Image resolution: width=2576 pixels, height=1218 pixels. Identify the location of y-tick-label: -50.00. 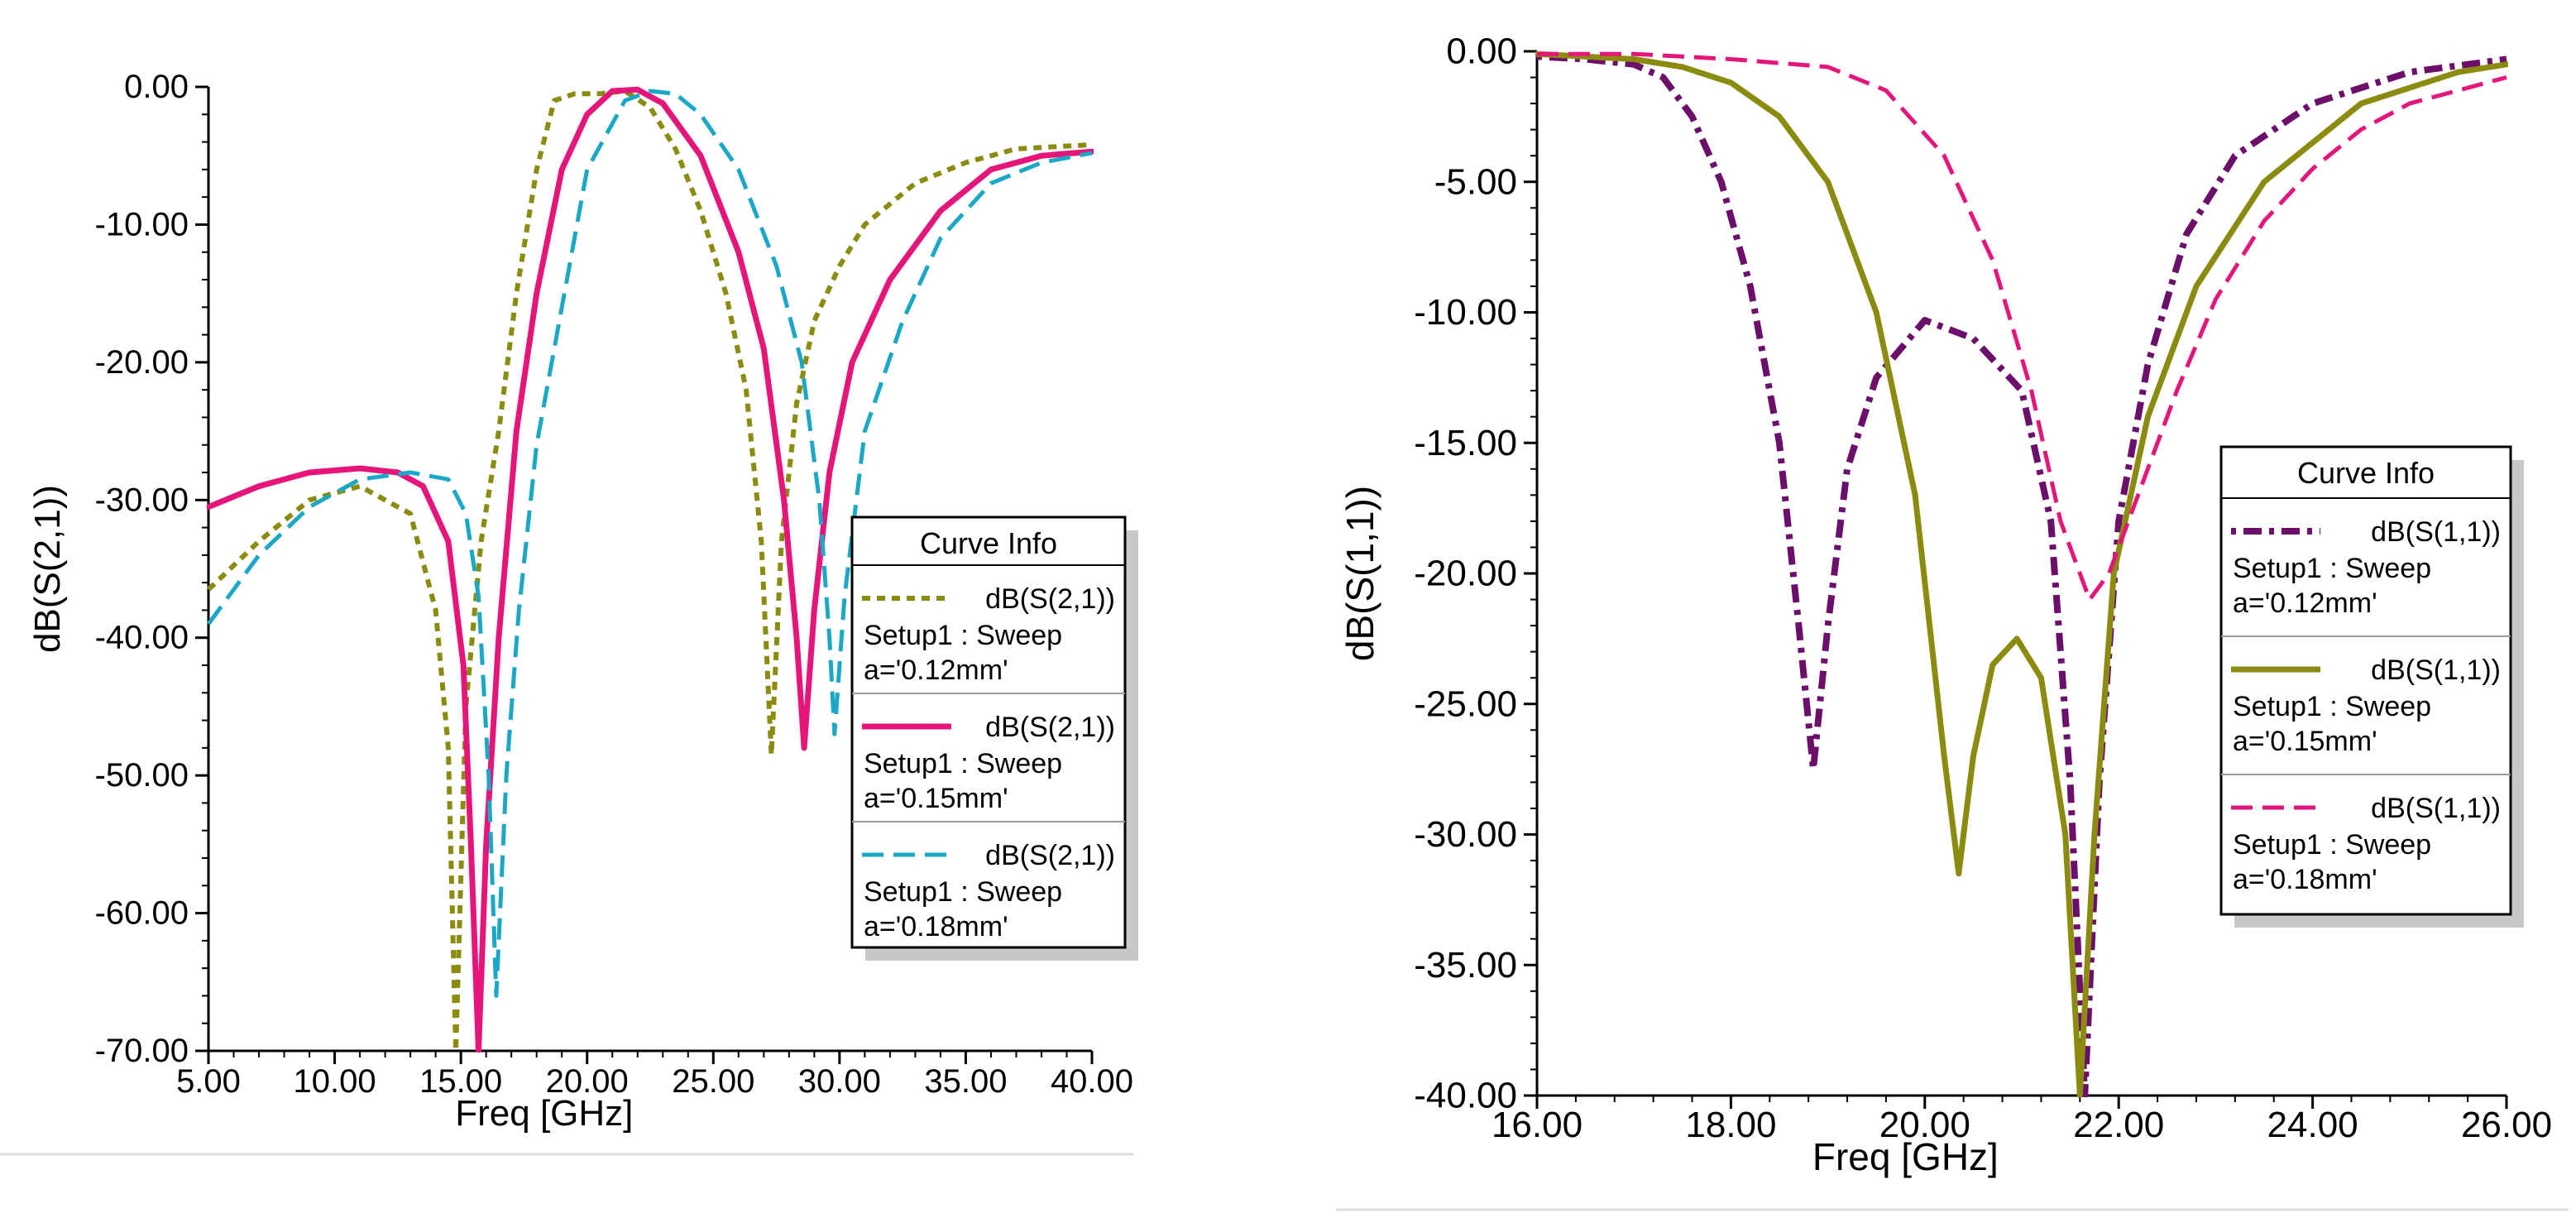
(142, 776).